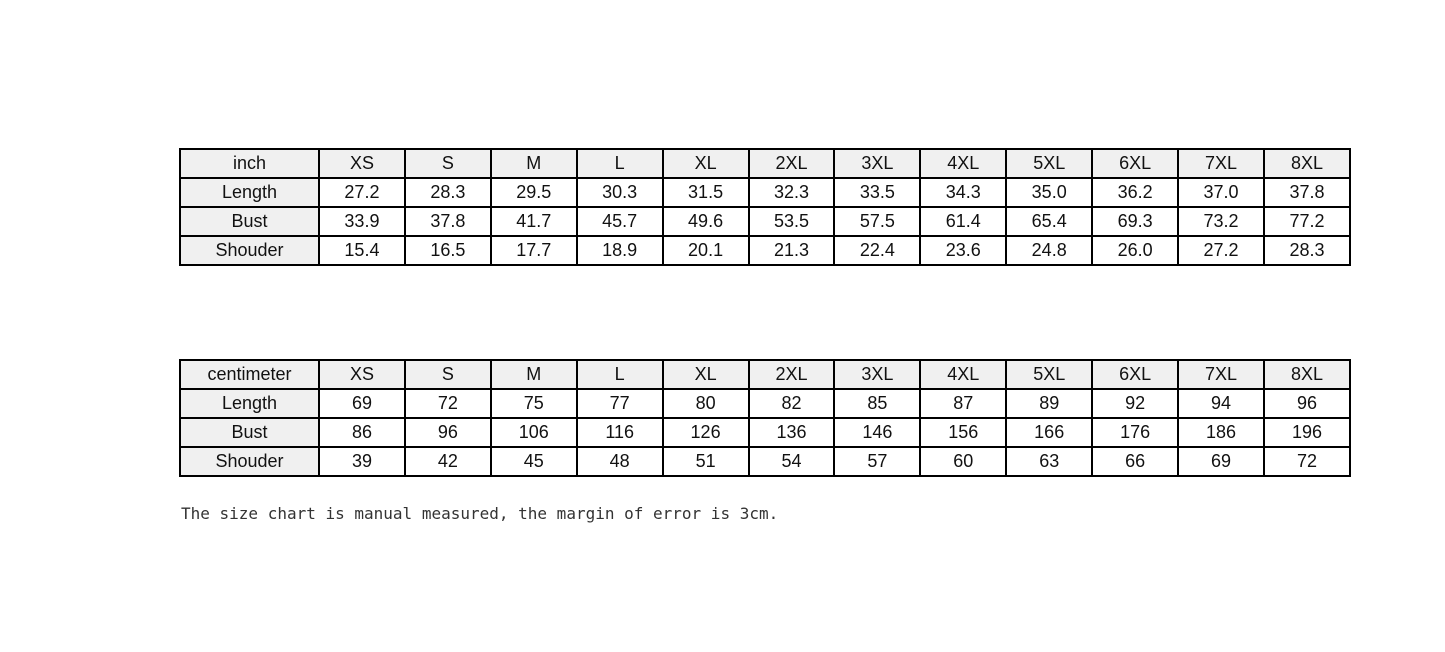  Describe the element at coordinates (1049, 250) in the screenshot. I see `size-value-cell: 24.8` at that location.